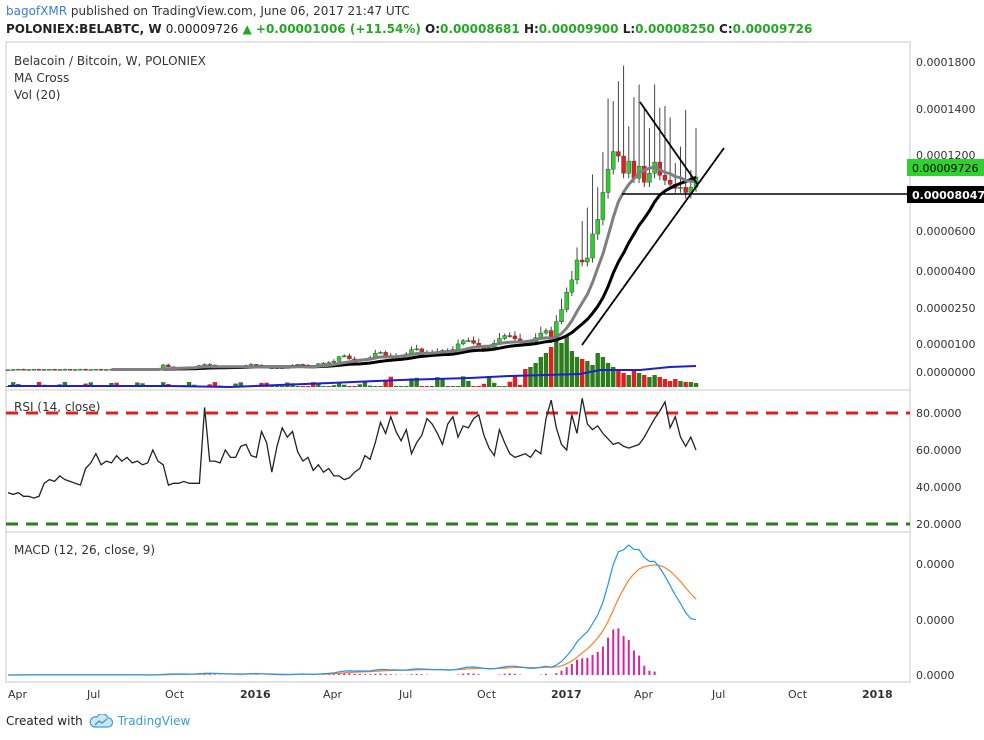  What do you see at coordinates (939, 413) in the screenshot?
I see `rsi-tick: 80.0000` at bounding box center [939, 413].